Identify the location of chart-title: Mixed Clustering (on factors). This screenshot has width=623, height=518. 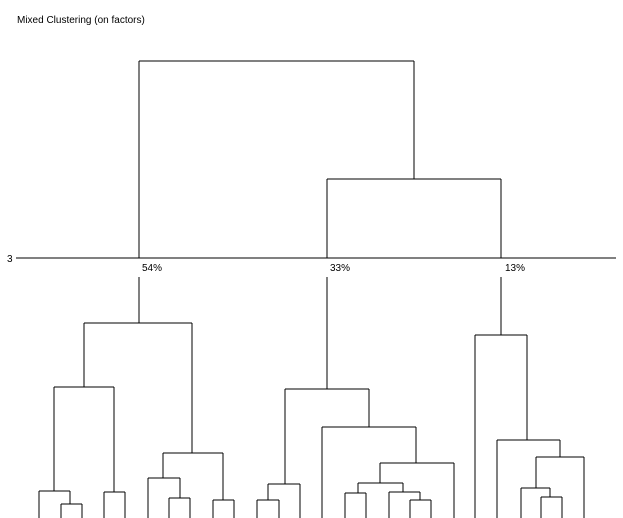
(81, 20).